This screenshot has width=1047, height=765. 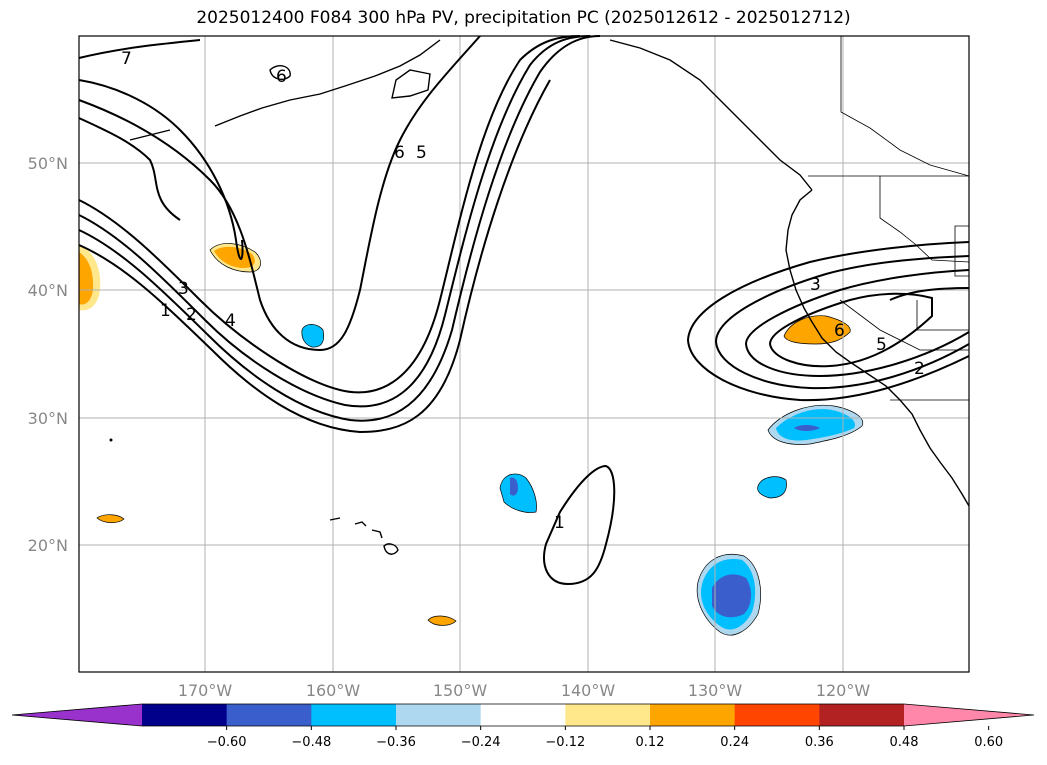 I want to click on lat-tick: 40°N, so click(x=48, y=290).